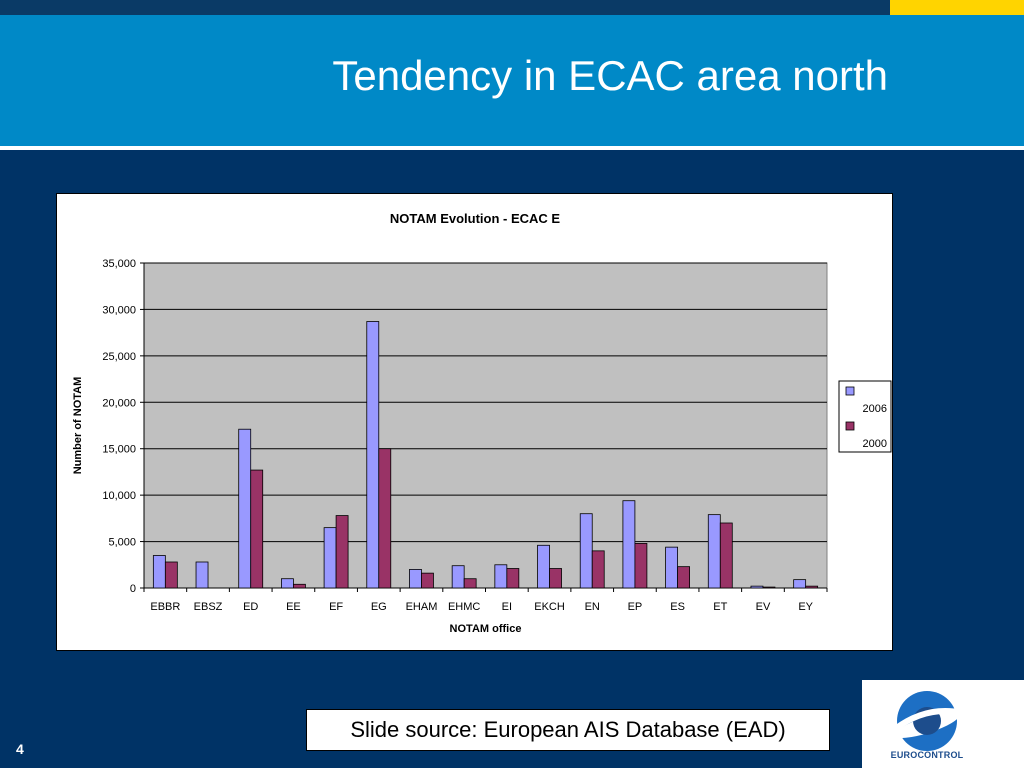 This screenshot has height=768, width=1024. Describe the element at coordinates (250, 607) in the screenshot. I see `x-tick-label: ED` at that location.